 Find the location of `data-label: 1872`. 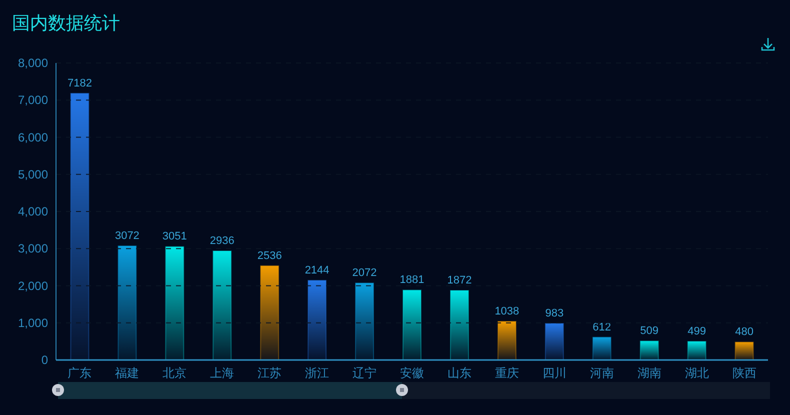

data-label: 1872 is located at coordinates (459, 280).